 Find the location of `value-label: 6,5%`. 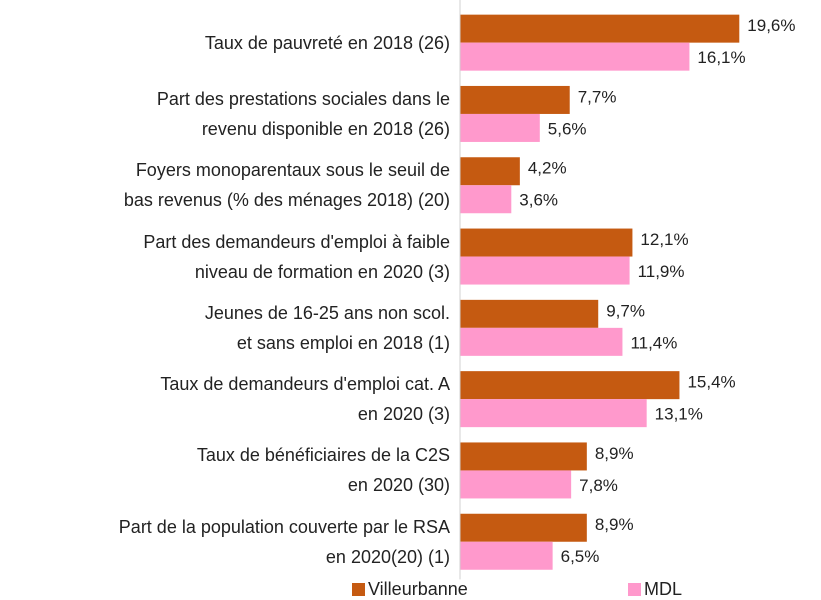

value-label: 6,5% is located at coordinates (580, 556).